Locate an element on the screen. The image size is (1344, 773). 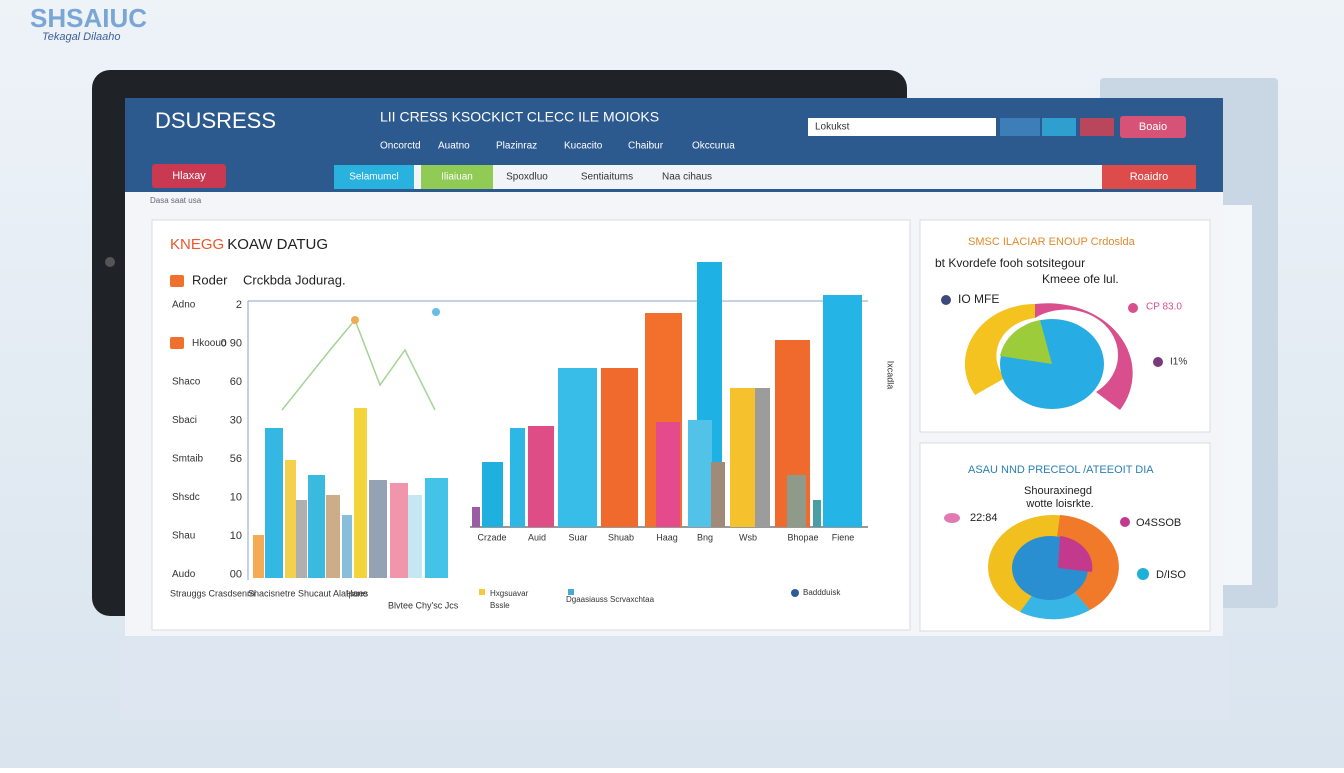
footer-text: Hxgsuavar is located at coordinates (509, 593).